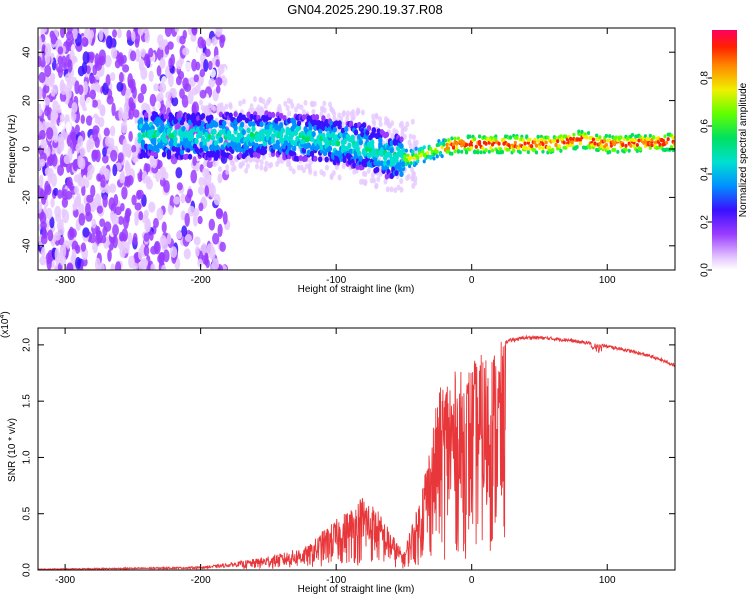  What do you see at coordinates (27, 101) in the screenshot?
I see `spectrogram-ytick-label: 20` at bounding box center [27, 101].